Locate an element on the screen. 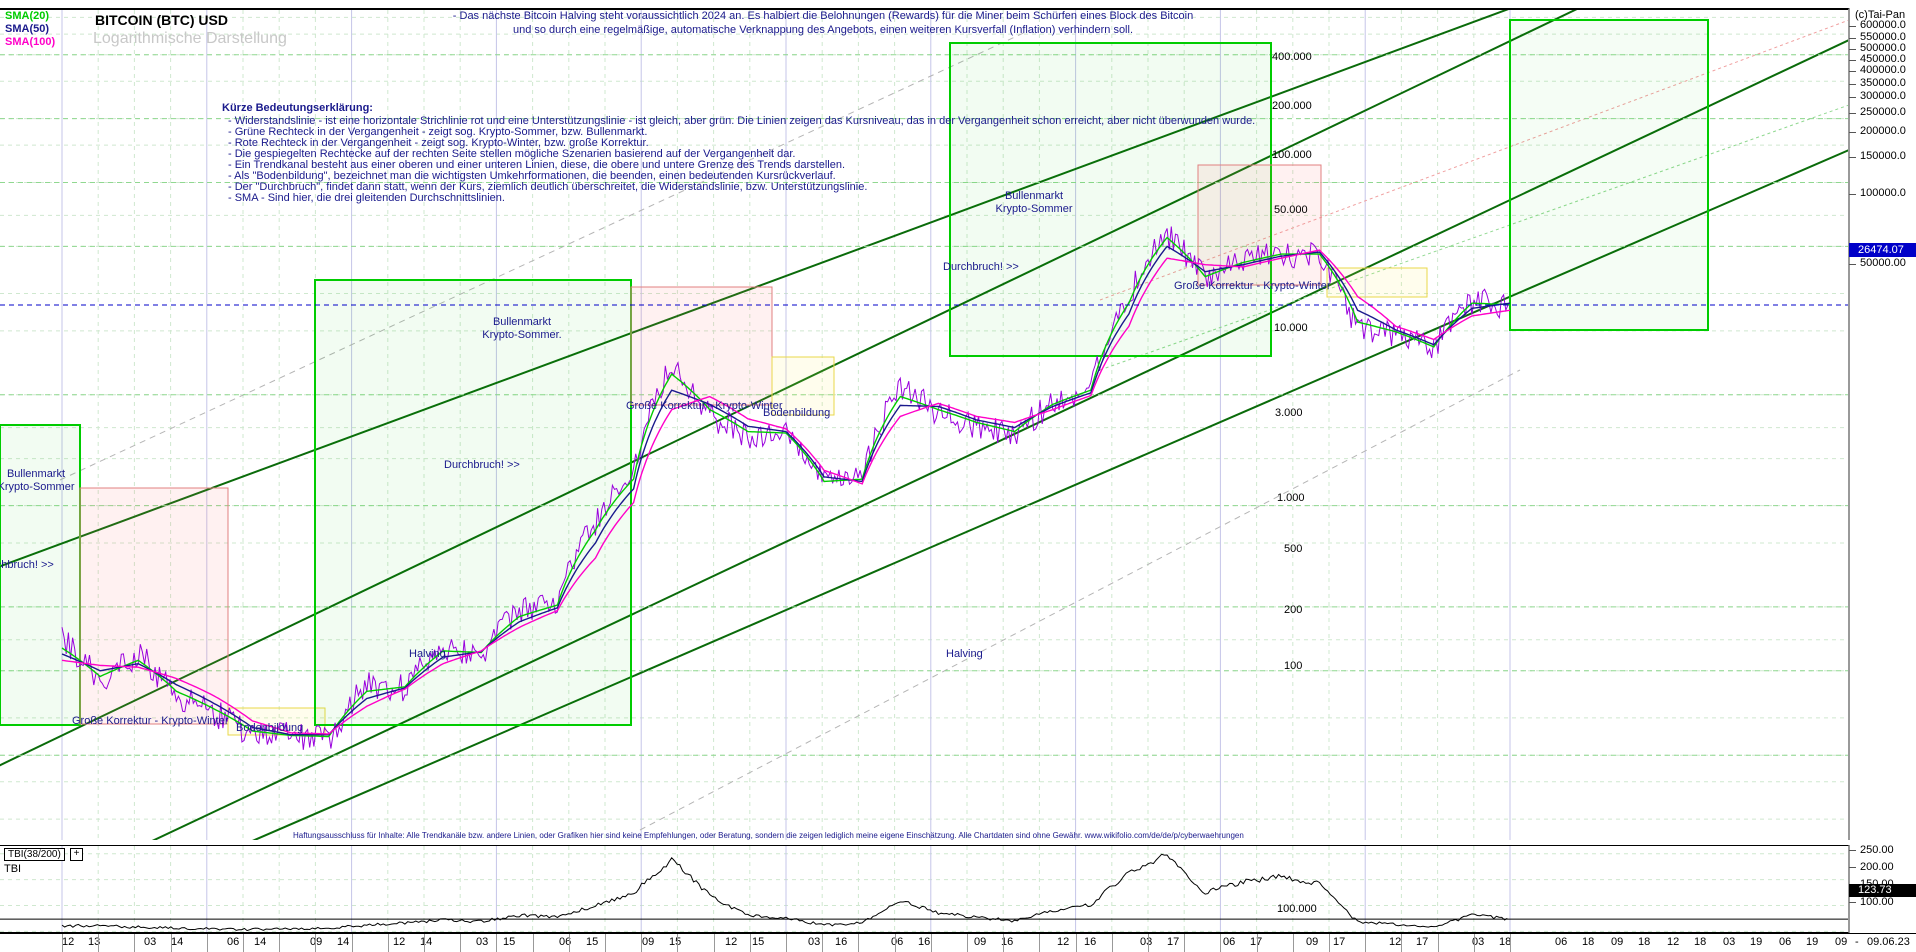 The image size is (1916, 952). axis-dash: - is located at coordinates (1857, 942).